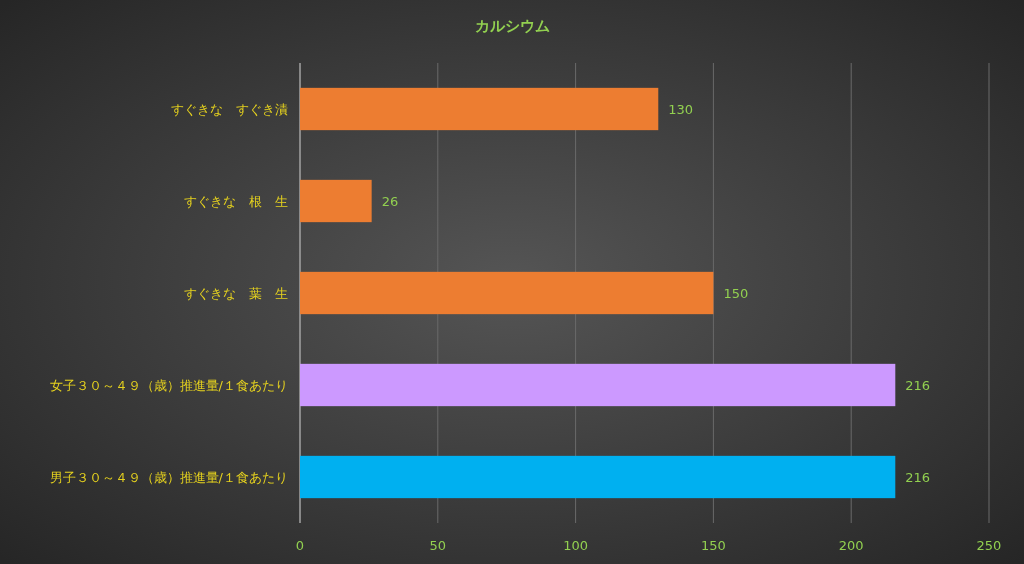  Describe the element at coordinates (736, 293) in the screenshot. I see `data-label: 150` at that location.